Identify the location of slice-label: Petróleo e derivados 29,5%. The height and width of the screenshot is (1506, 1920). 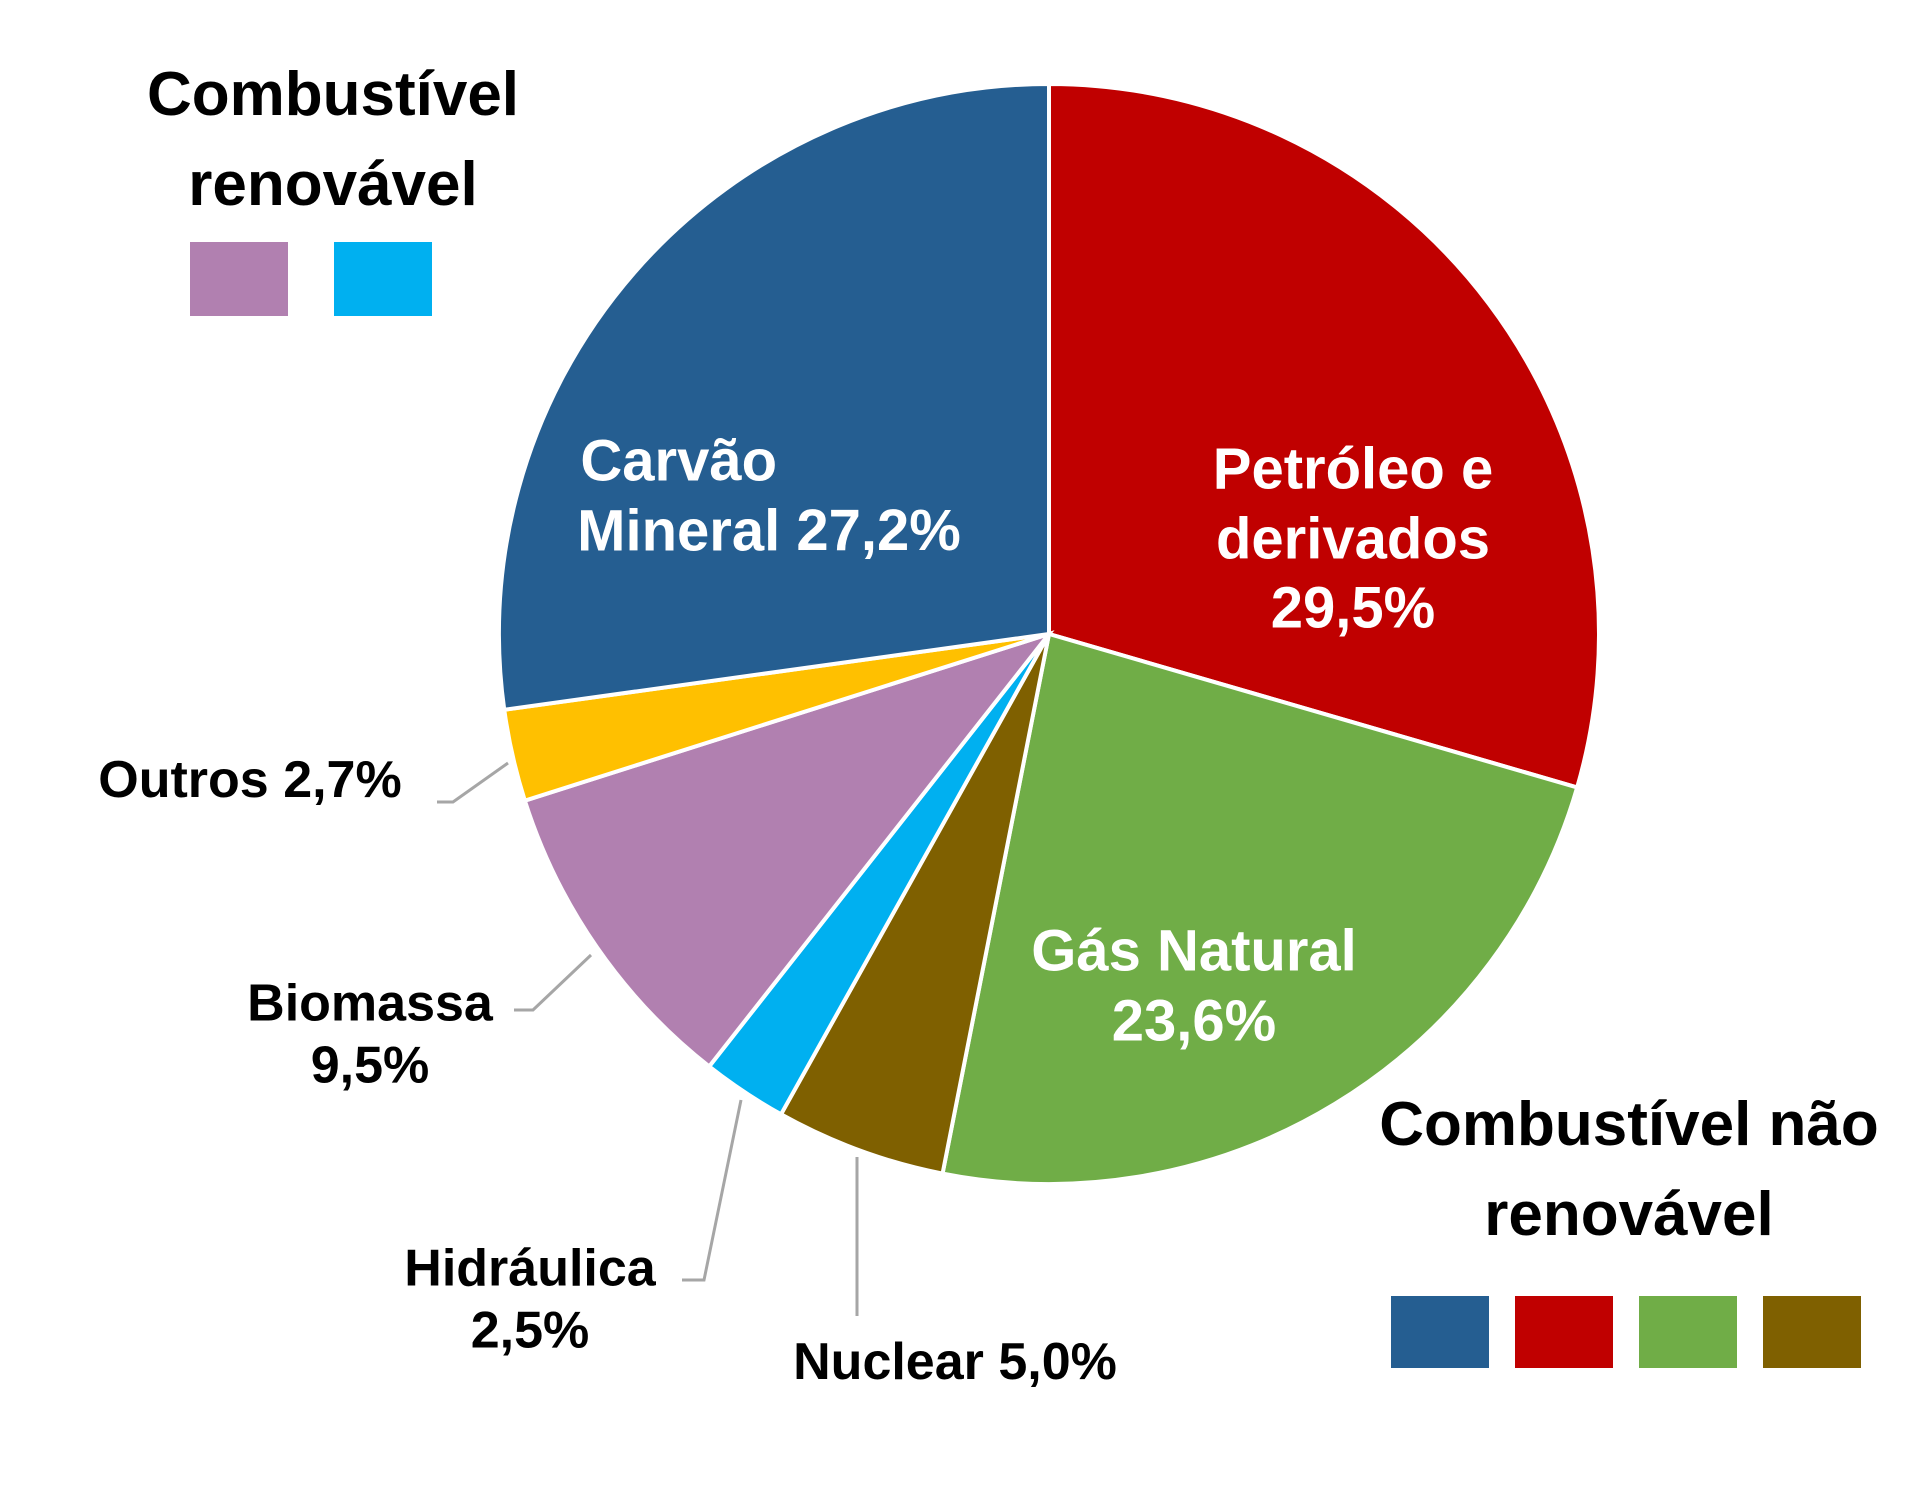
(1353, 539).